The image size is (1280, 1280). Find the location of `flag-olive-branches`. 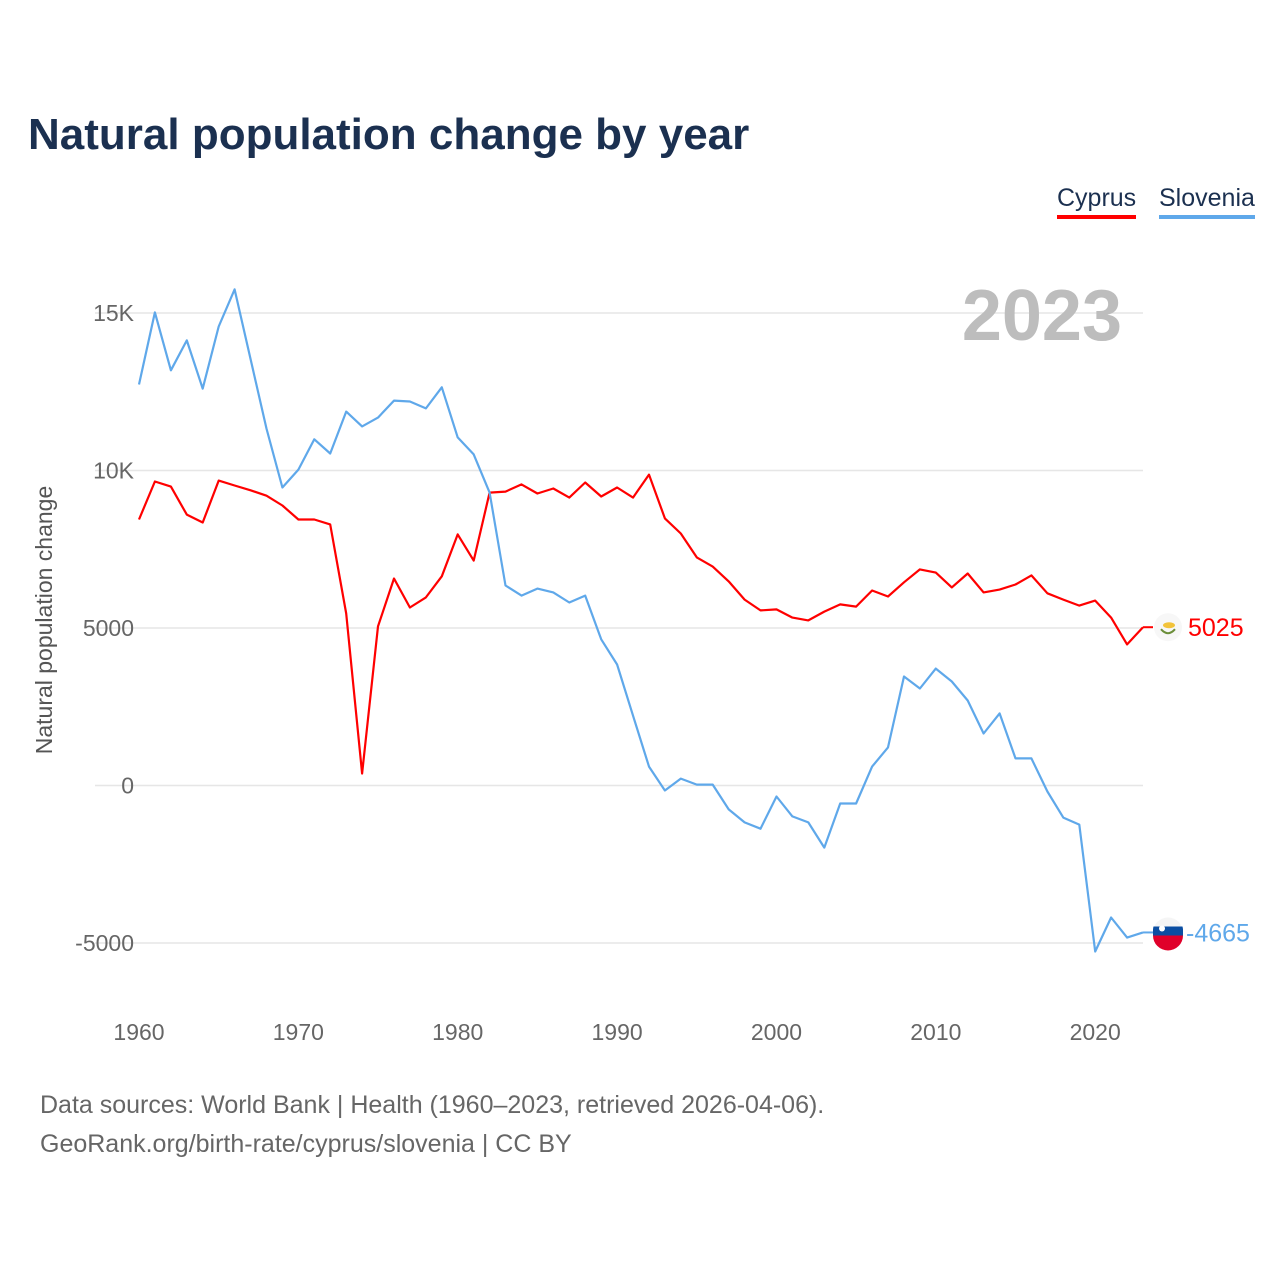

flag-olive-branches is located at coordinates (1168, 631).